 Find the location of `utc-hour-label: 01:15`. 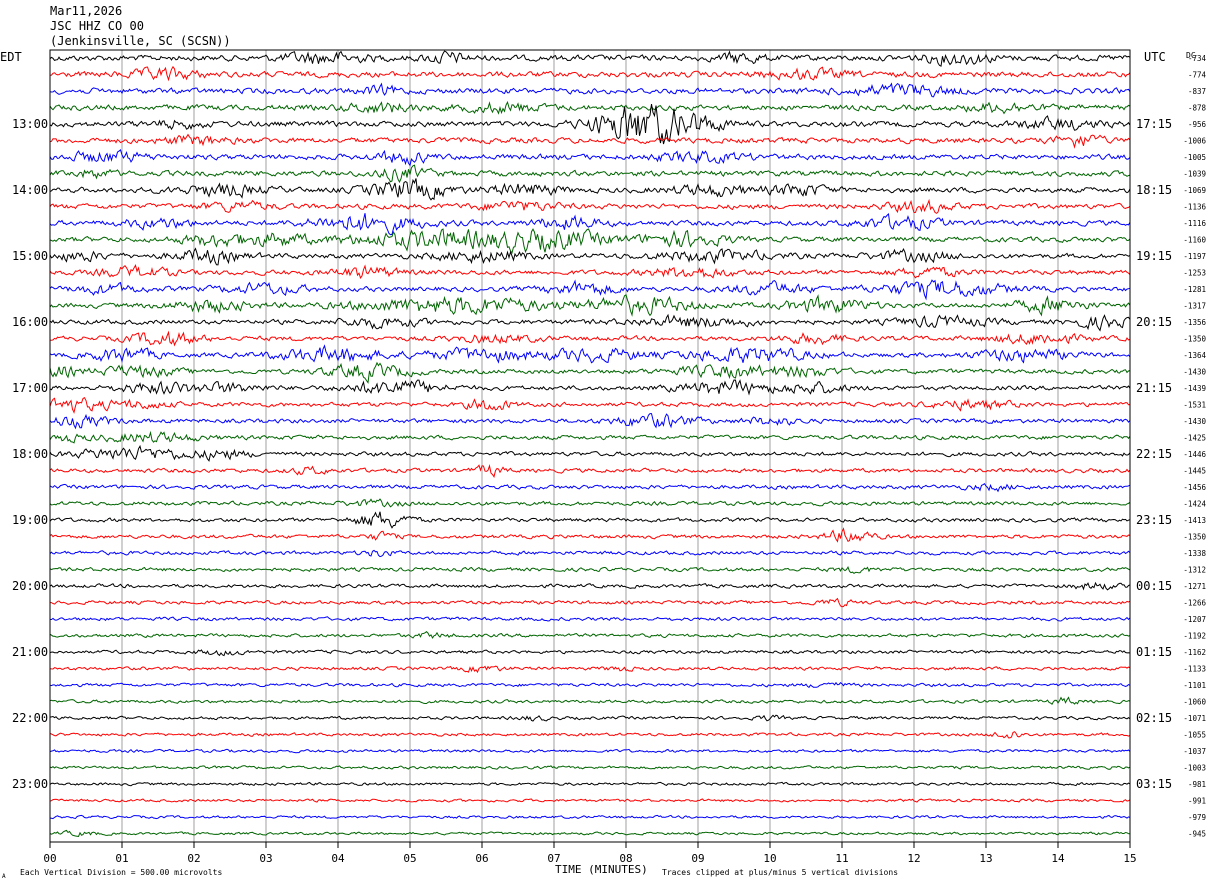

utc-hour-label: 01:15 is located at coordinates (1154, 652).